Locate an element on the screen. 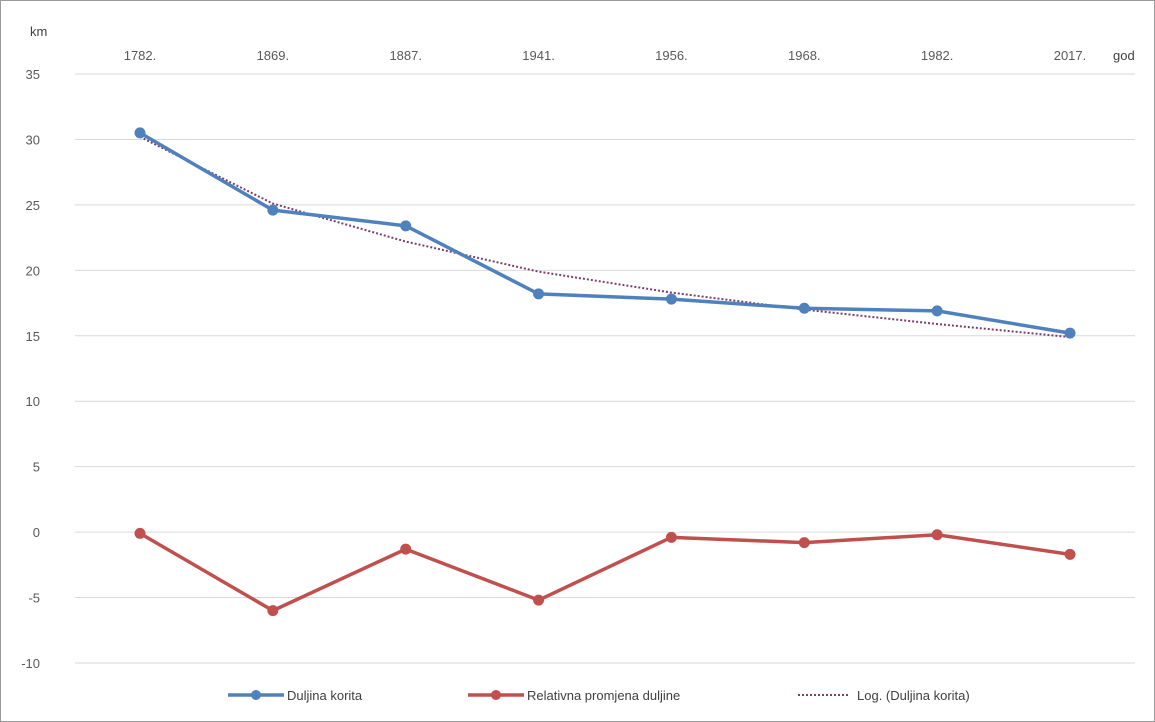  y-axis-tick-labels: 35 30 25 20 15 10 5 0 -5 -10 is located at coordinates (30, 369).